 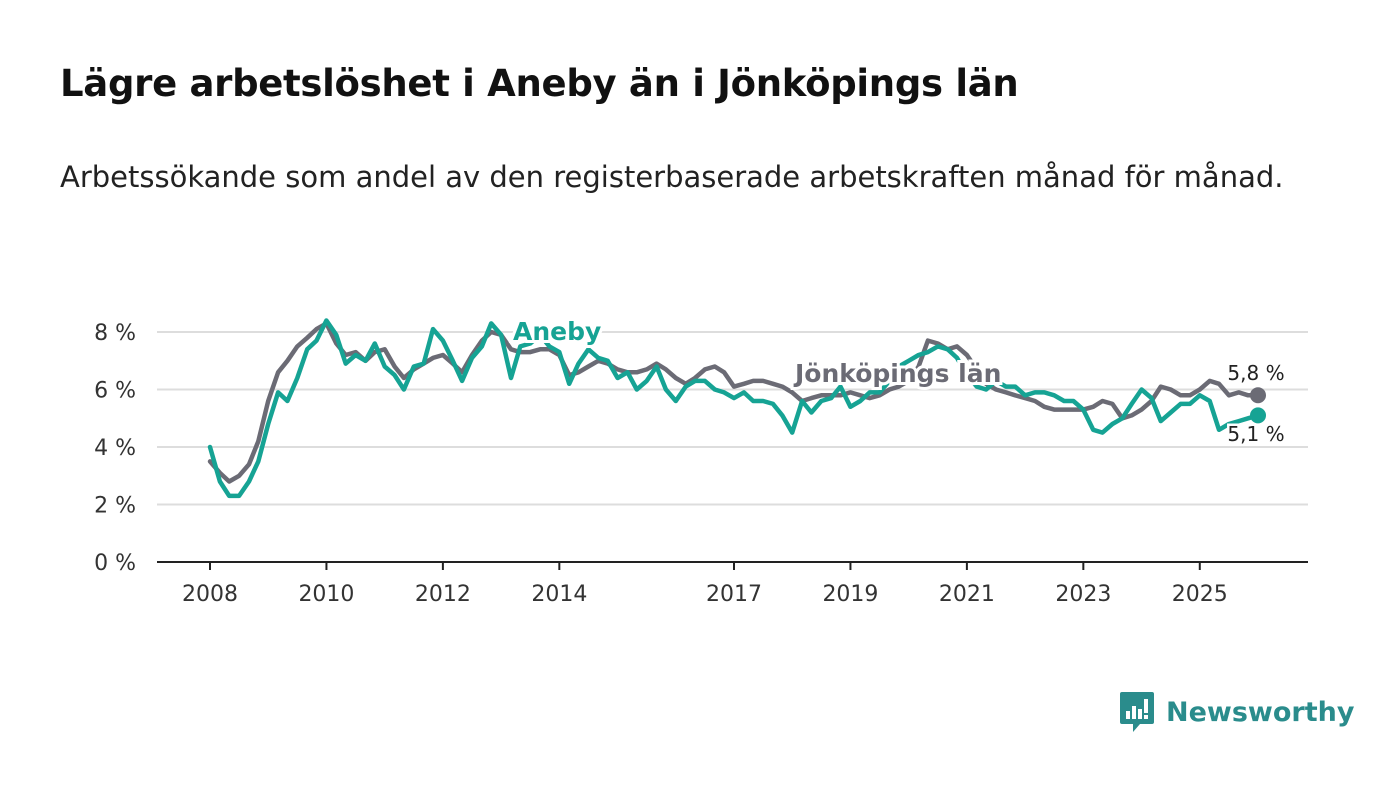 I want to click on end-value-label-jonkopings-lan: 5,8 %, so click(x=1255, y=373).